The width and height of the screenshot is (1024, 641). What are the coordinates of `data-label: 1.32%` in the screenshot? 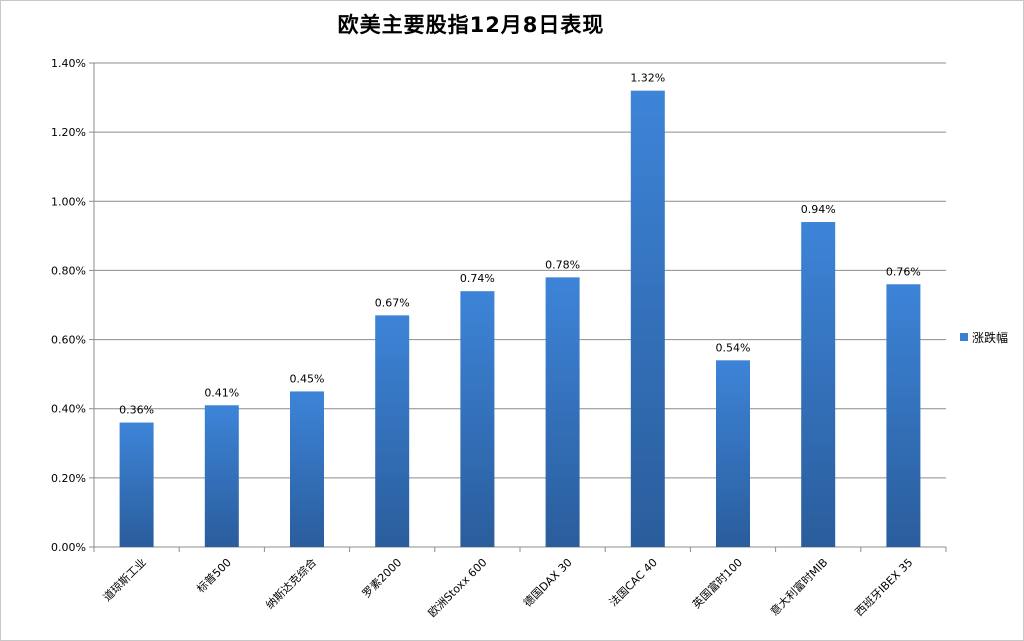 It's located at (647, 78).